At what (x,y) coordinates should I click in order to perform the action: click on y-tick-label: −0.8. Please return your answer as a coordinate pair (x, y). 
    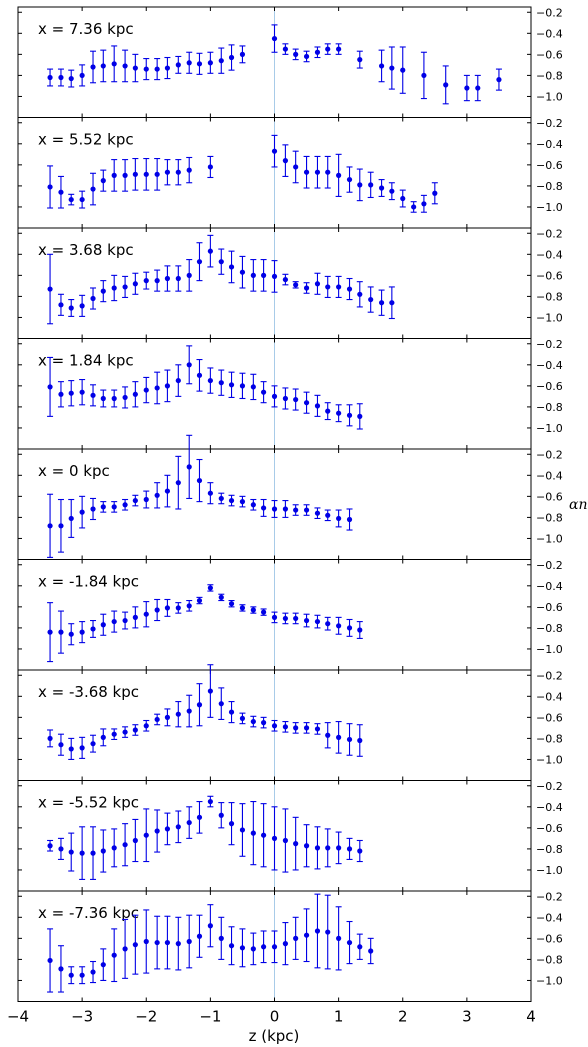
    Looking at the image, I should click on (549, 407).